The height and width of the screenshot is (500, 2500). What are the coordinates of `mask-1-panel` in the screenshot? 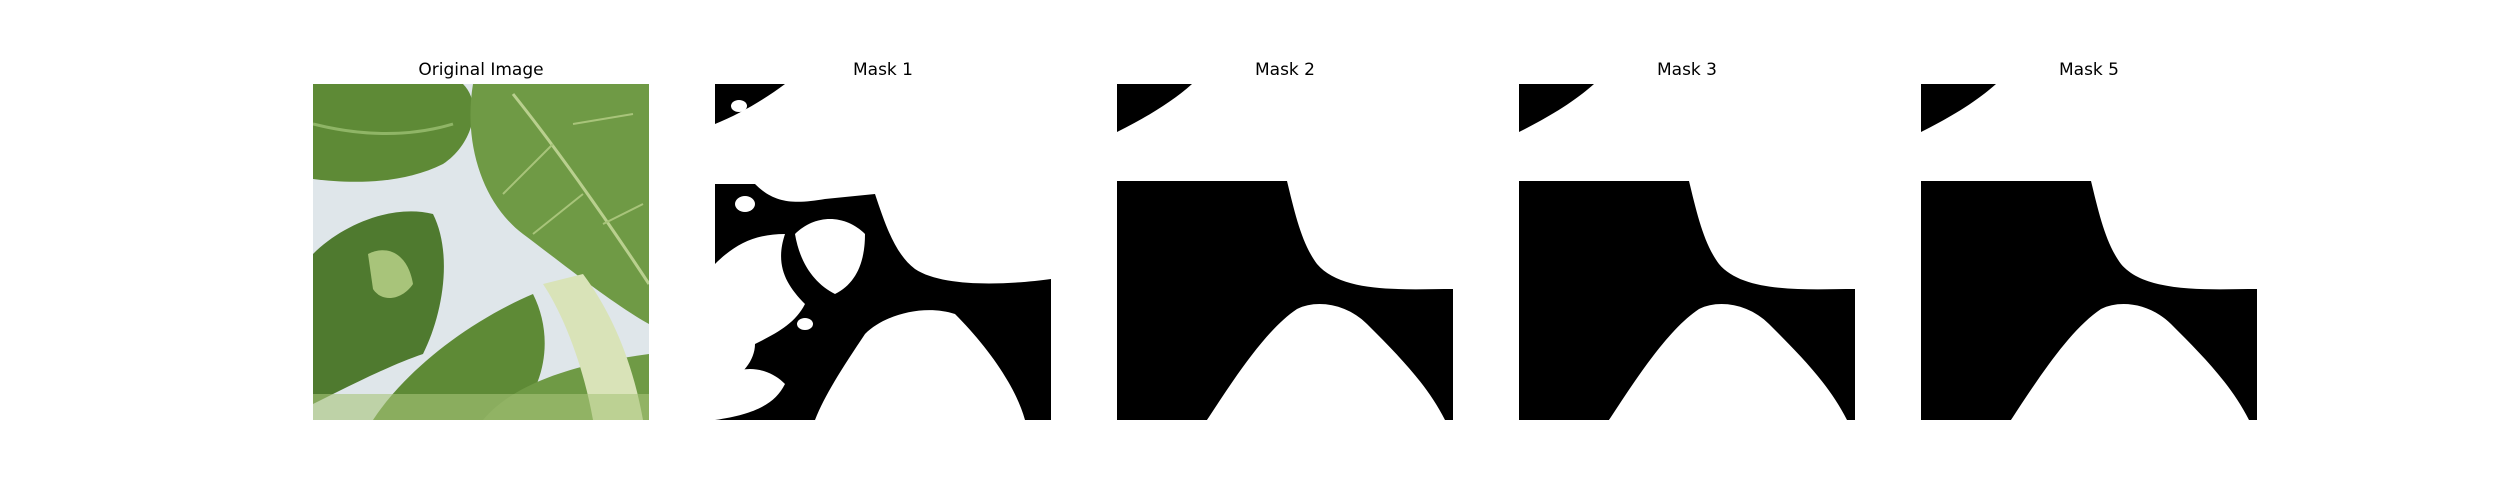 It's located at (883, 252).